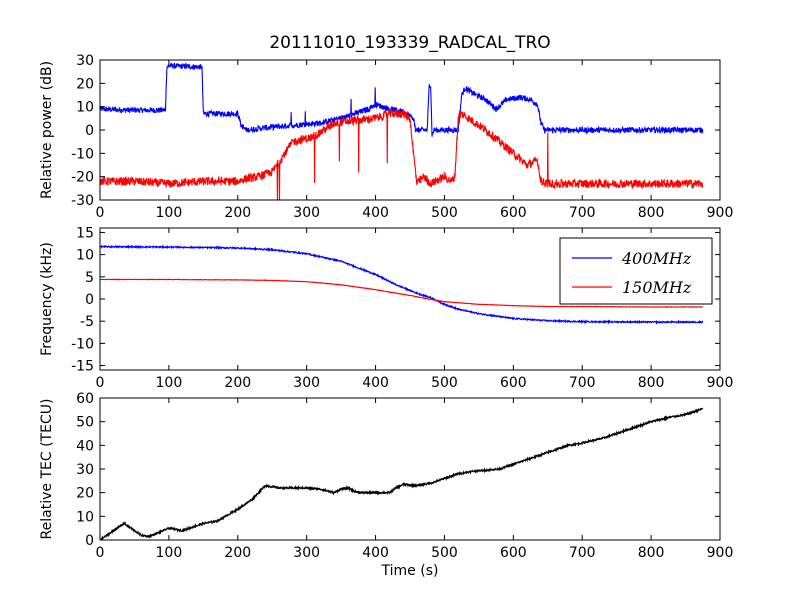 Image resolution: width=800 pixels, height=600 pixels. I want to click on legend-box, so click(636, 271).